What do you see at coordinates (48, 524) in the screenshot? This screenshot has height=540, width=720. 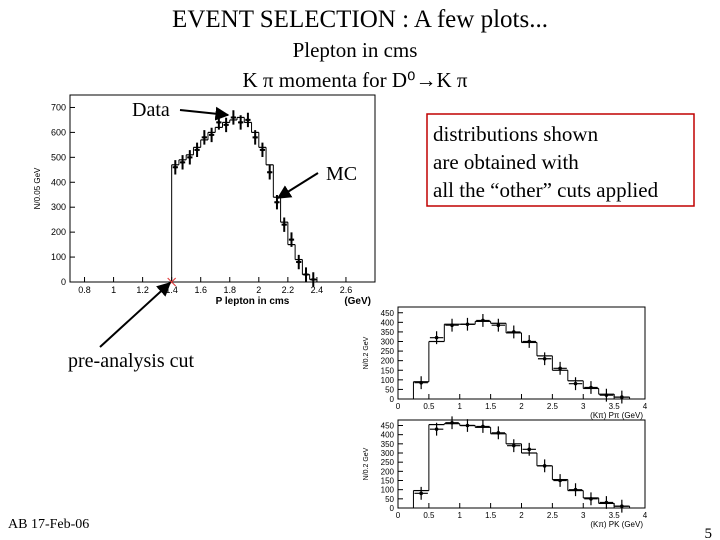 I see `footer: AB 17-Feb-06` at bounding box center [48, 524].